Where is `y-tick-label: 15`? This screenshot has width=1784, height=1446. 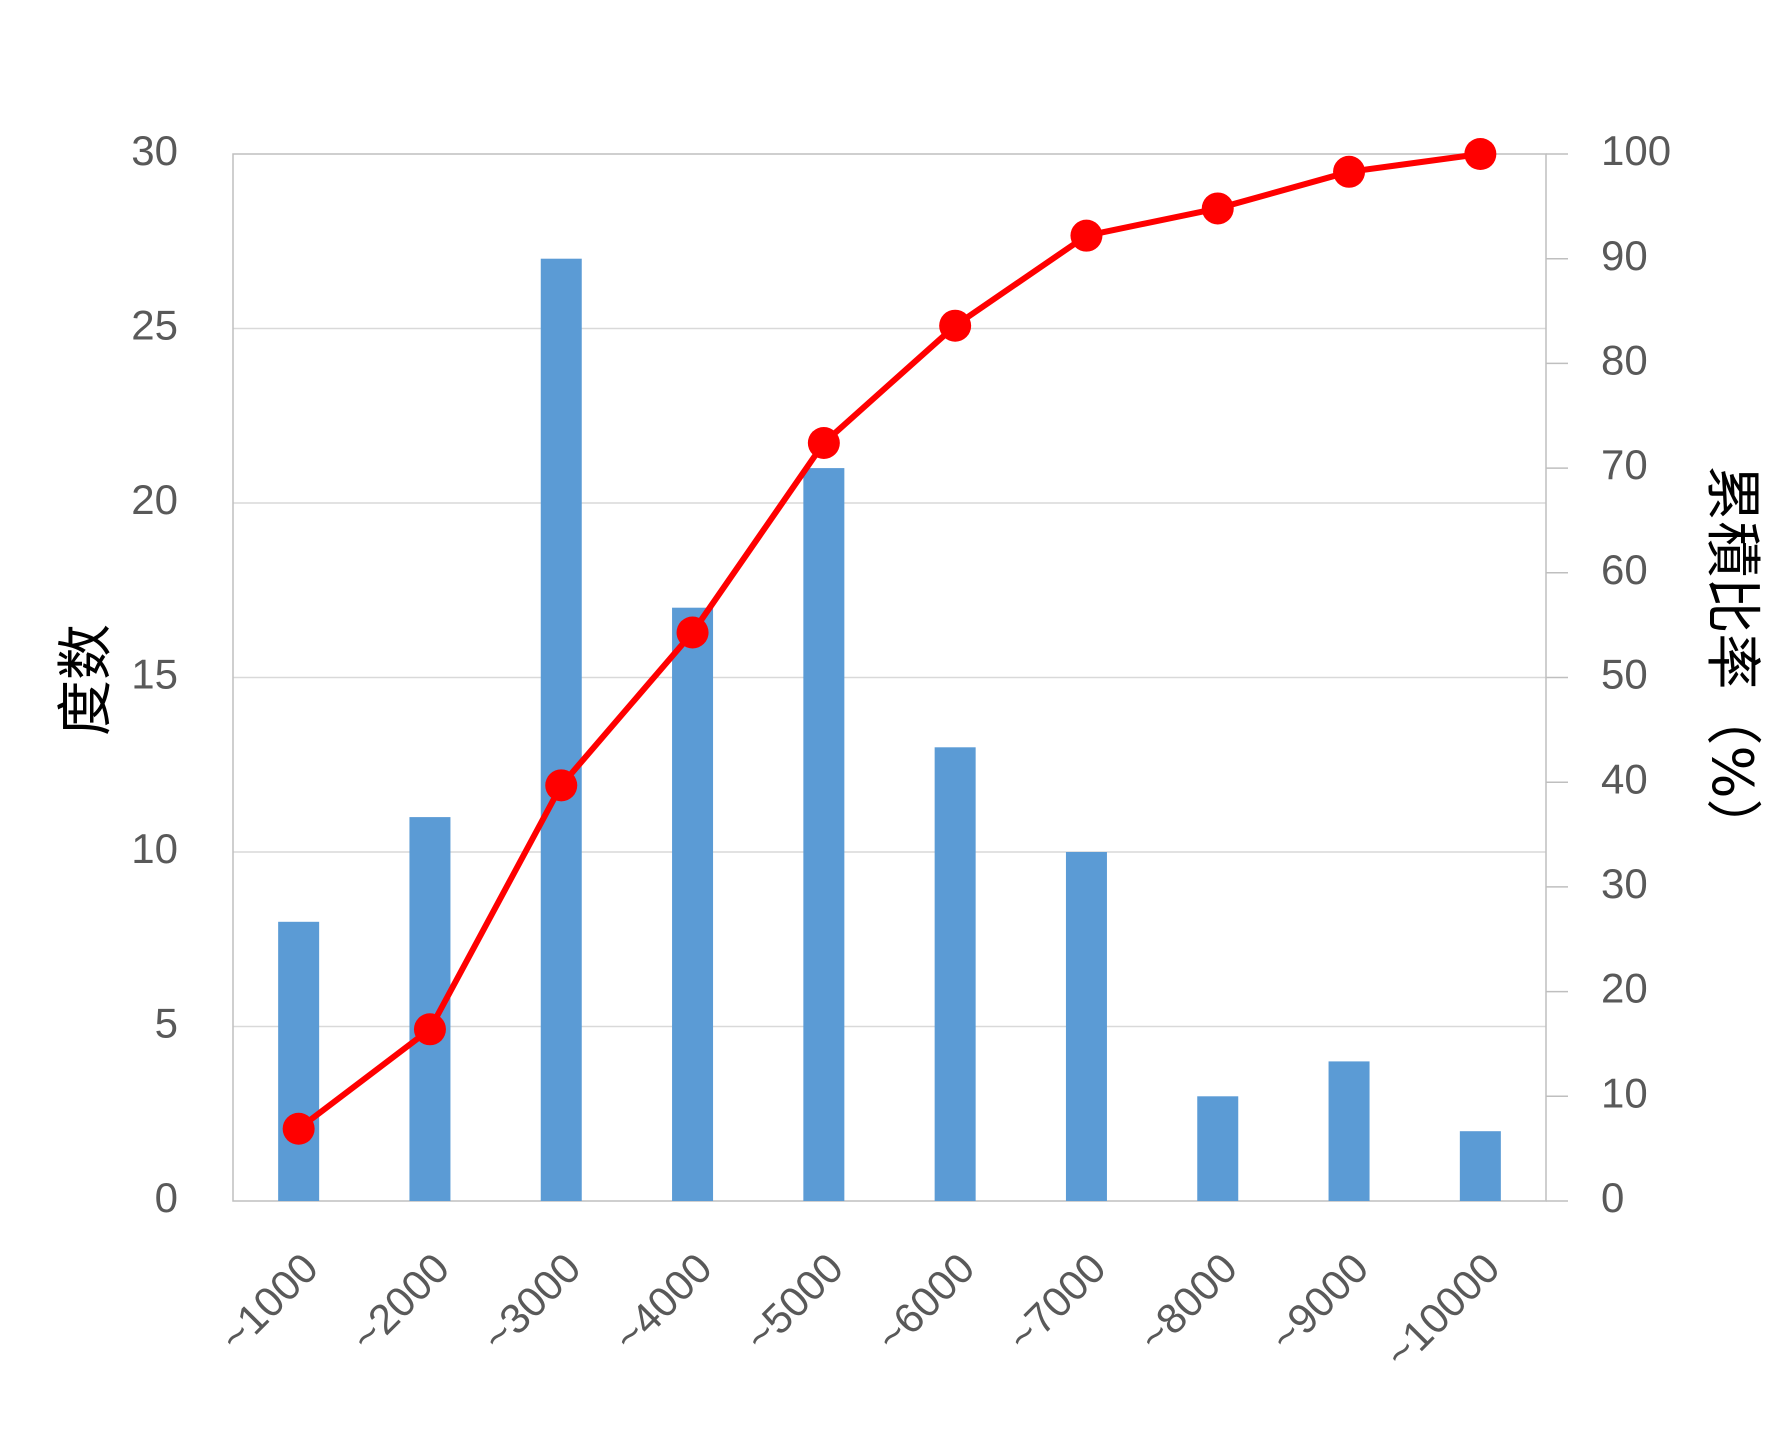 y-tick-label: 15 is located at coordinates (154, 674).